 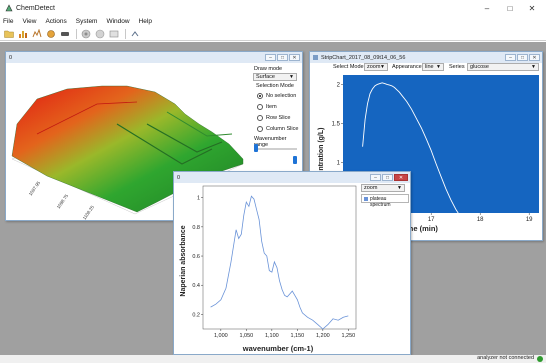 What do you see at coordinates (363, 57) in the screenshot?
I see `strip-window-title: StripChart_2017_08_09t14_06_56` at bounding box center [363, 57].